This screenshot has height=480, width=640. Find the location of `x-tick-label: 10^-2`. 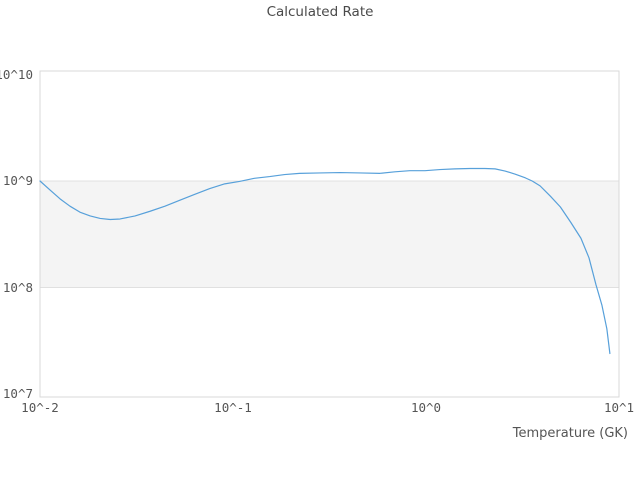

x-tick-label: 10^-2 is located at coordinates (40, 407).